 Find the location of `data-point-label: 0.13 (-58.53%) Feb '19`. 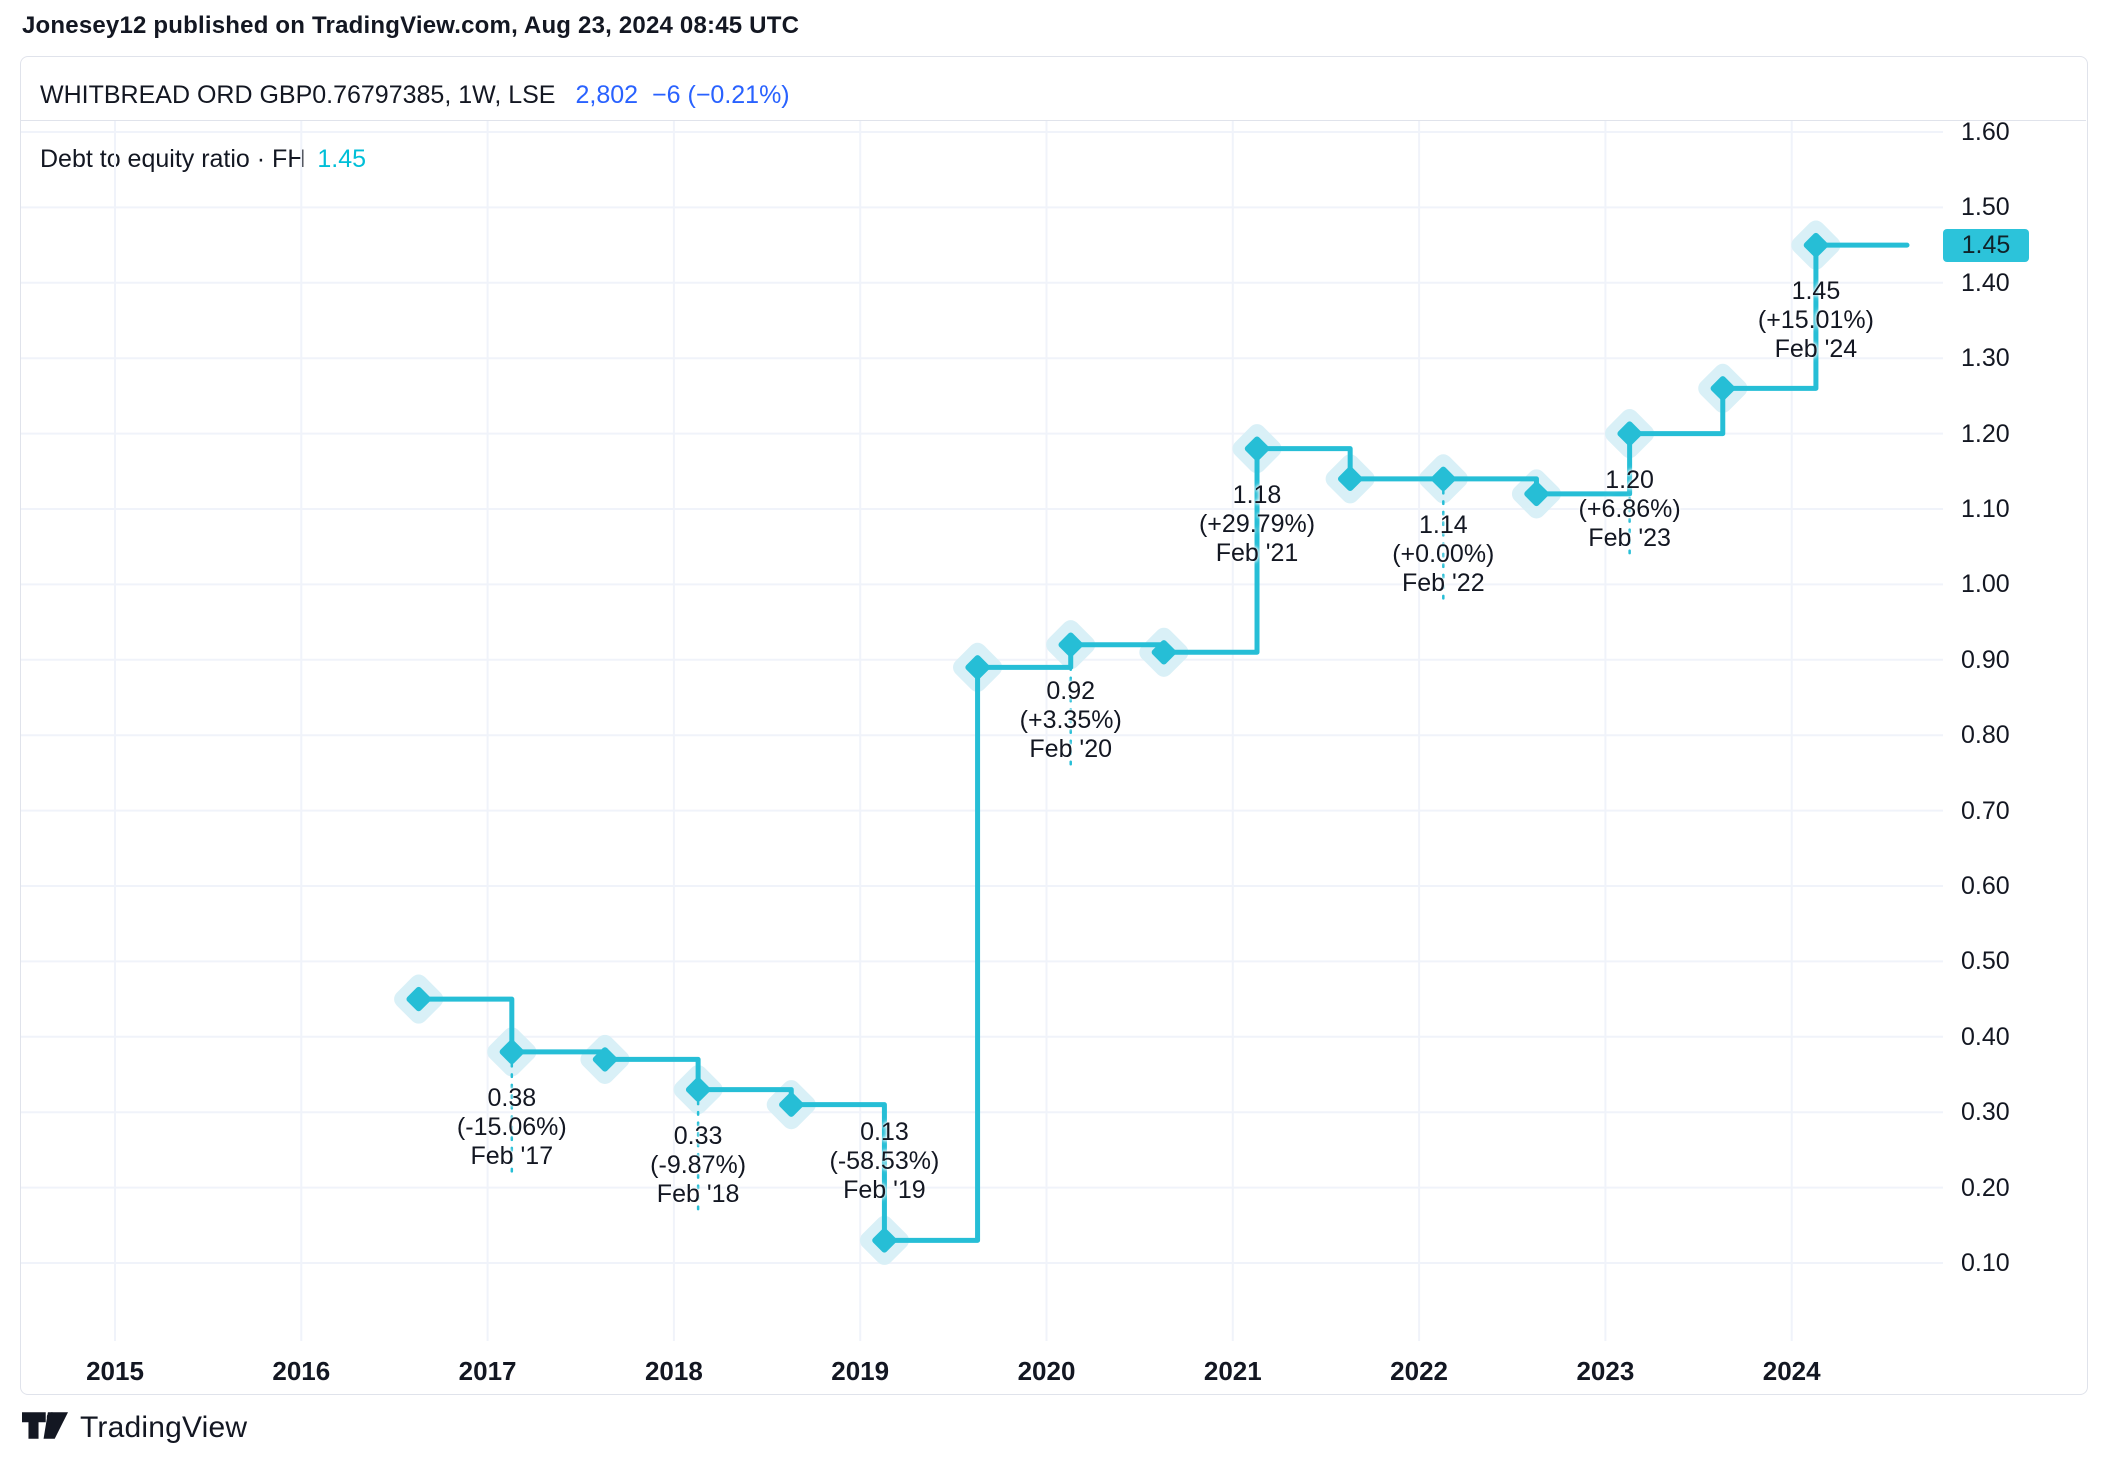

data-point-label: 0.13 (-58.53%) Feb '19 is located at coordinates (884, 1161).